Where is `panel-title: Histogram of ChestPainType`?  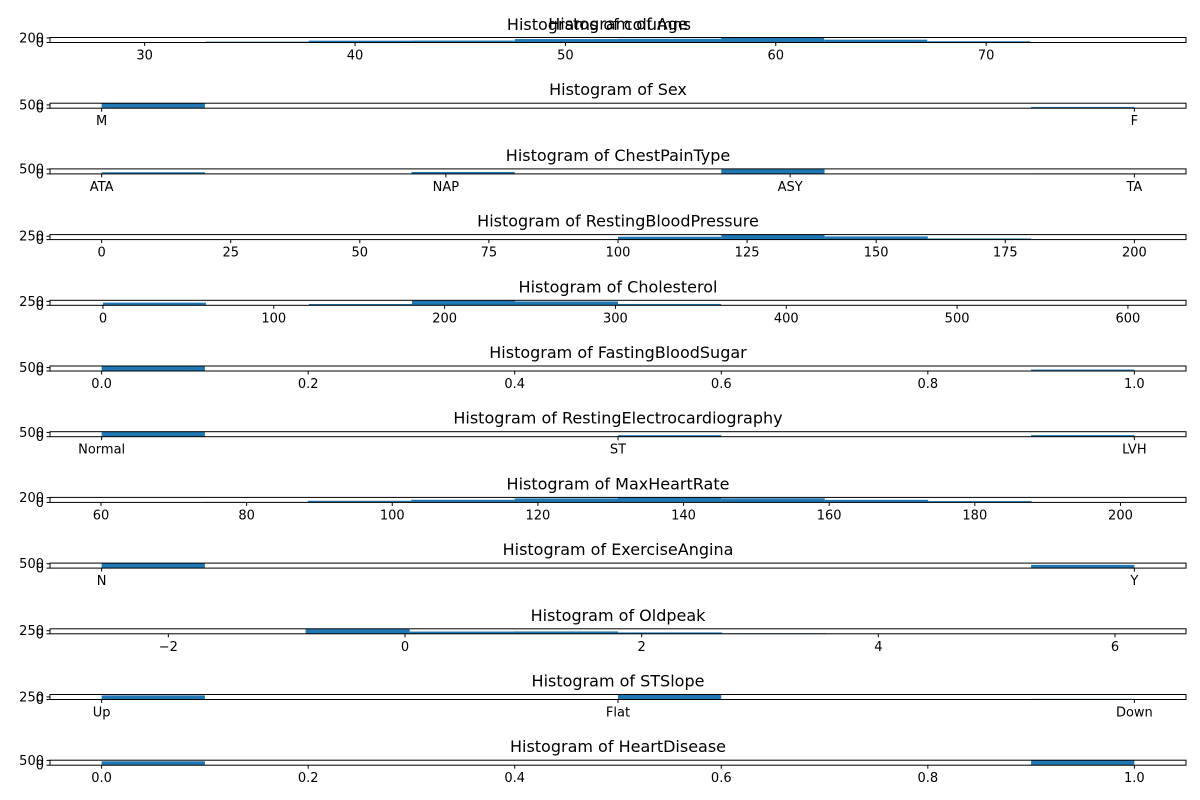
panel-title: Histogram of ChestPainType is located at coordinates (618, 155).